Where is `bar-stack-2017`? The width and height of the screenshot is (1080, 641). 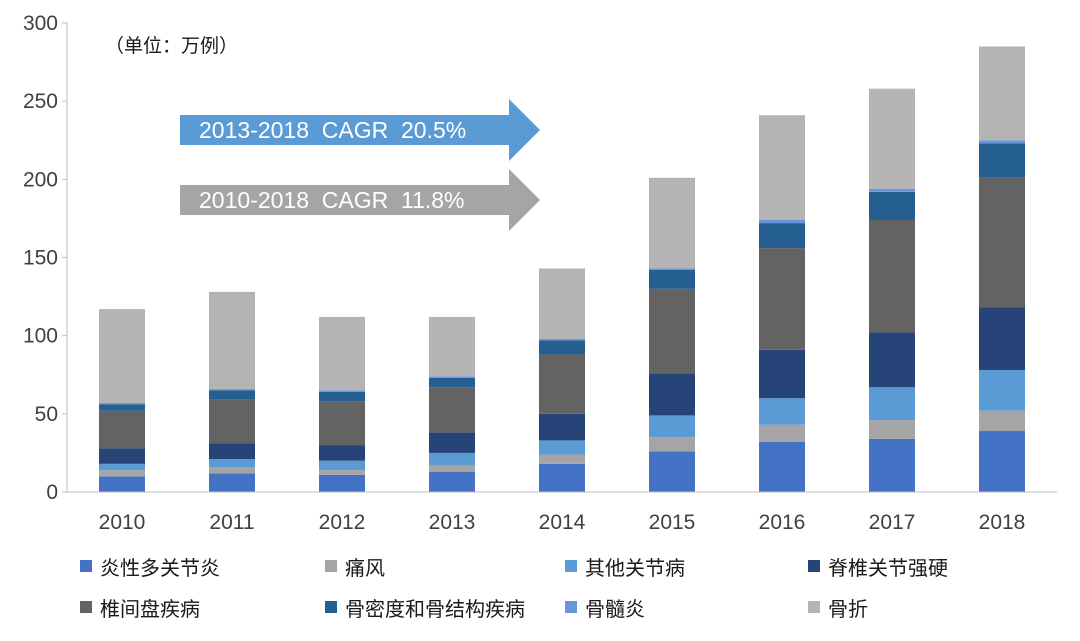 bar-stack-2017 is located at coordinates (892, 290).